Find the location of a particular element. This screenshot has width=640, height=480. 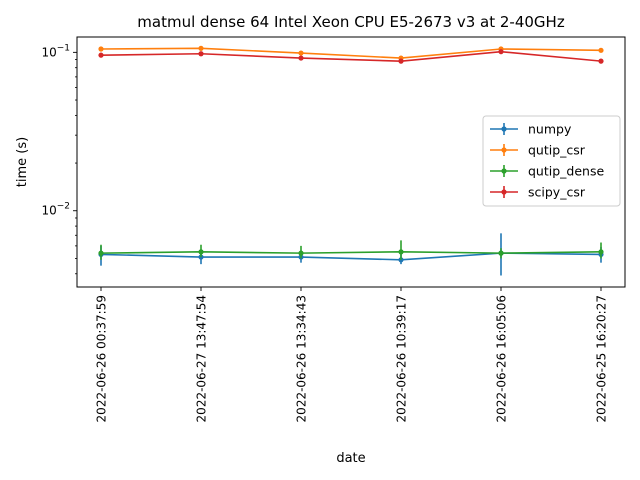

legend-item-qutip_csr: qutip_csr is located at coordinates (538, 150).